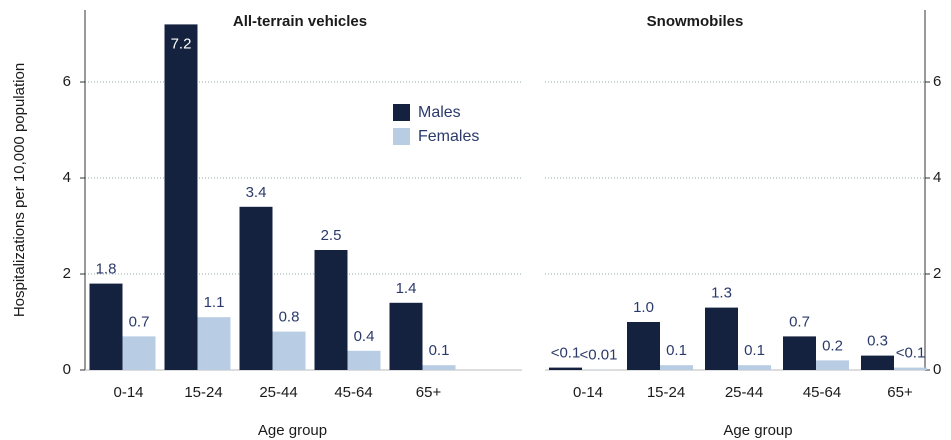  Describe the element at coordinates (256, 192) in the screenshot. I see `value-label: 3.4` at that location.